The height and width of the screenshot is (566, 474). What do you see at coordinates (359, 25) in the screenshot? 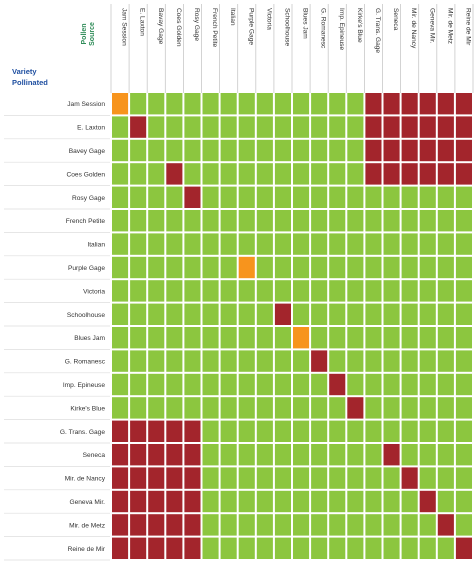
I see `column-label: Kirke's Blue` at bounding box center [359, 25].